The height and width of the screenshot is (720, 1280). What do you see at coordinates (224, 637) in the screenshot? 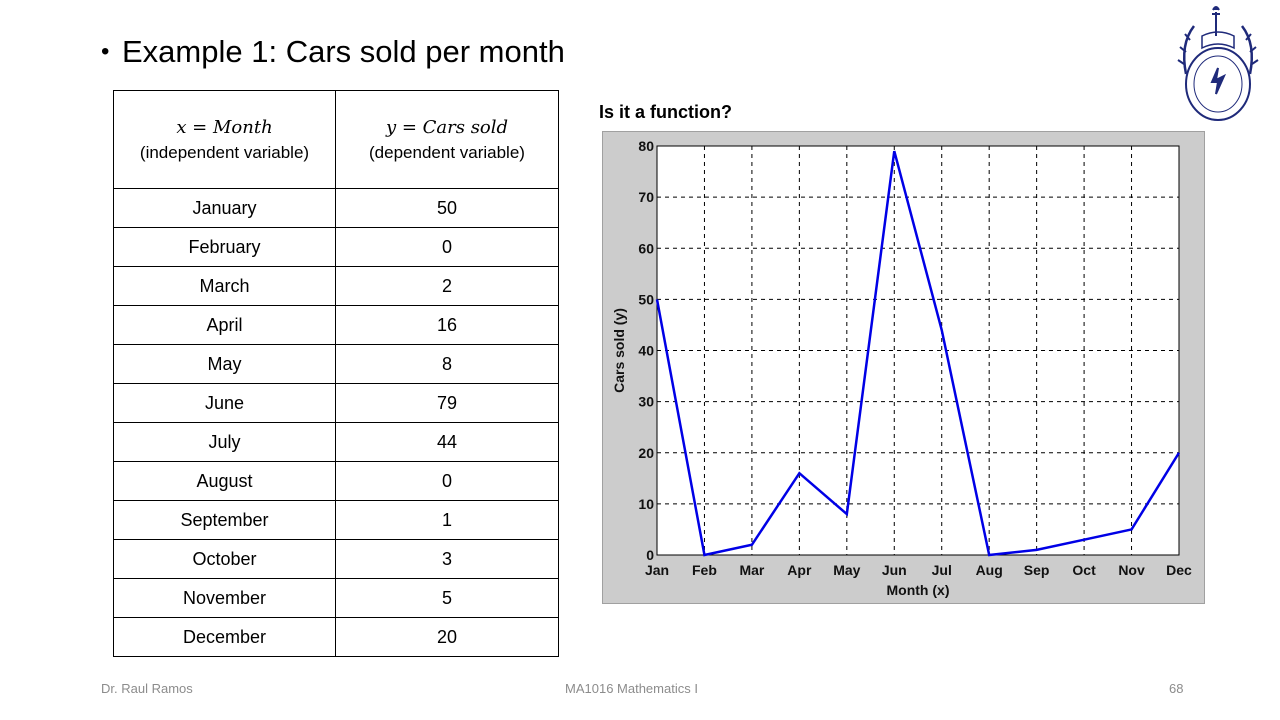
I see `month-cell: December` at bounding box center [224, 637].